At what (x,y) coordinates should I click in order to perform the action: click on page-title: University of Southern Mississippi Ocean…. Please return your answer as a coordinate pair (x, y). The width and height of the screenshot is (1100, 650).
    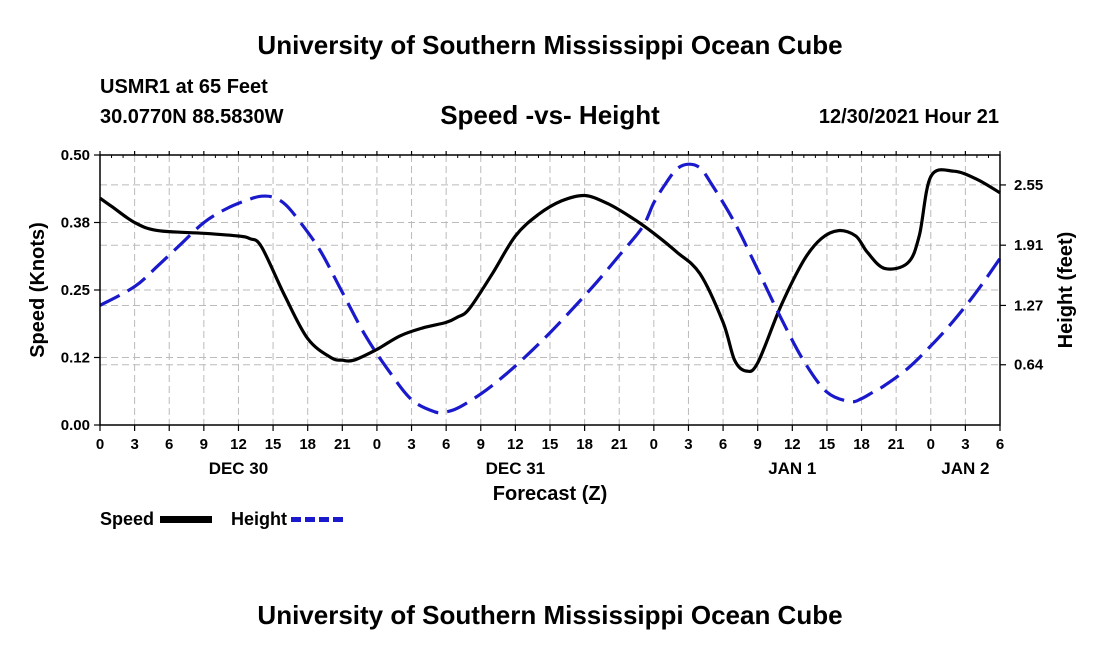
    Looking at the image, I should click on (550, 45).